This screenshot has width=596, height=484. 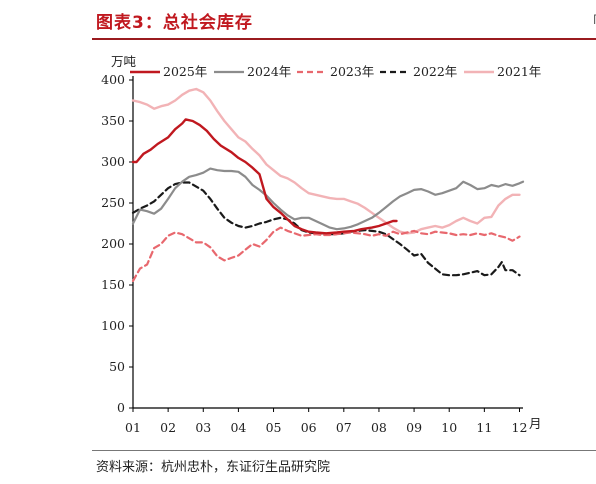 I want to click on y-tick-label: 0, so click(x=121, y=407).